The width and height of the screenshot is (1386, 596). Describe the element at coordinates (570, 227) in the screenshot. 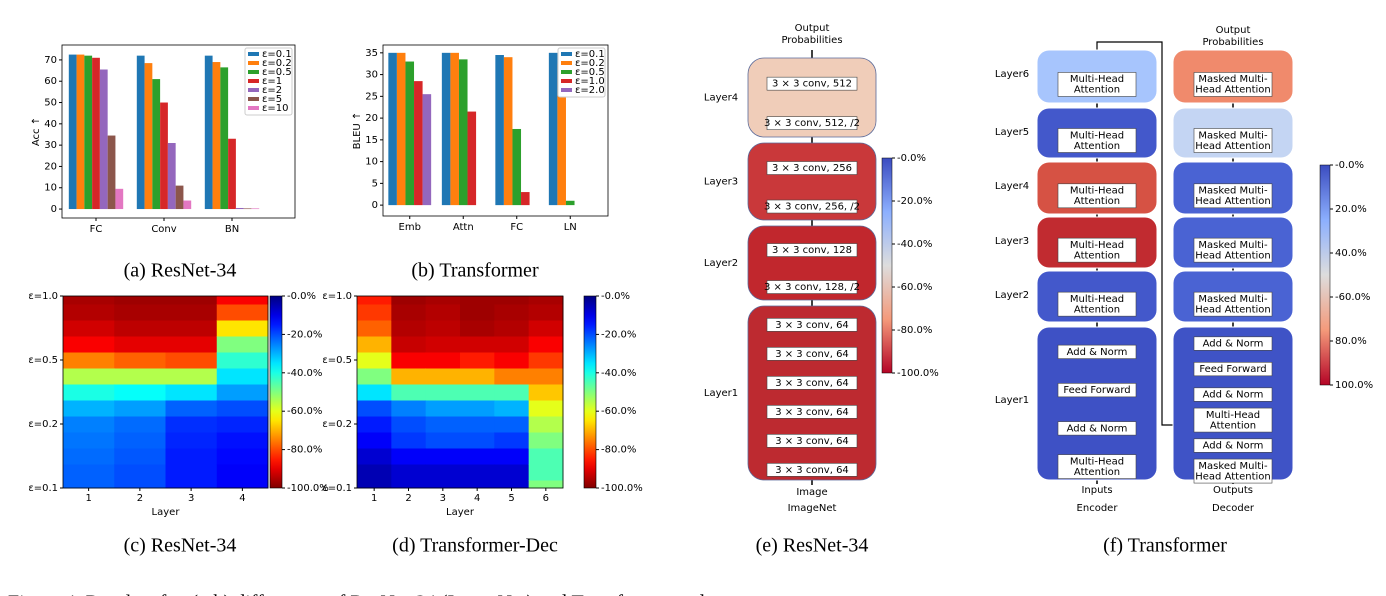

I see `x-tick-label: LN` at that location.